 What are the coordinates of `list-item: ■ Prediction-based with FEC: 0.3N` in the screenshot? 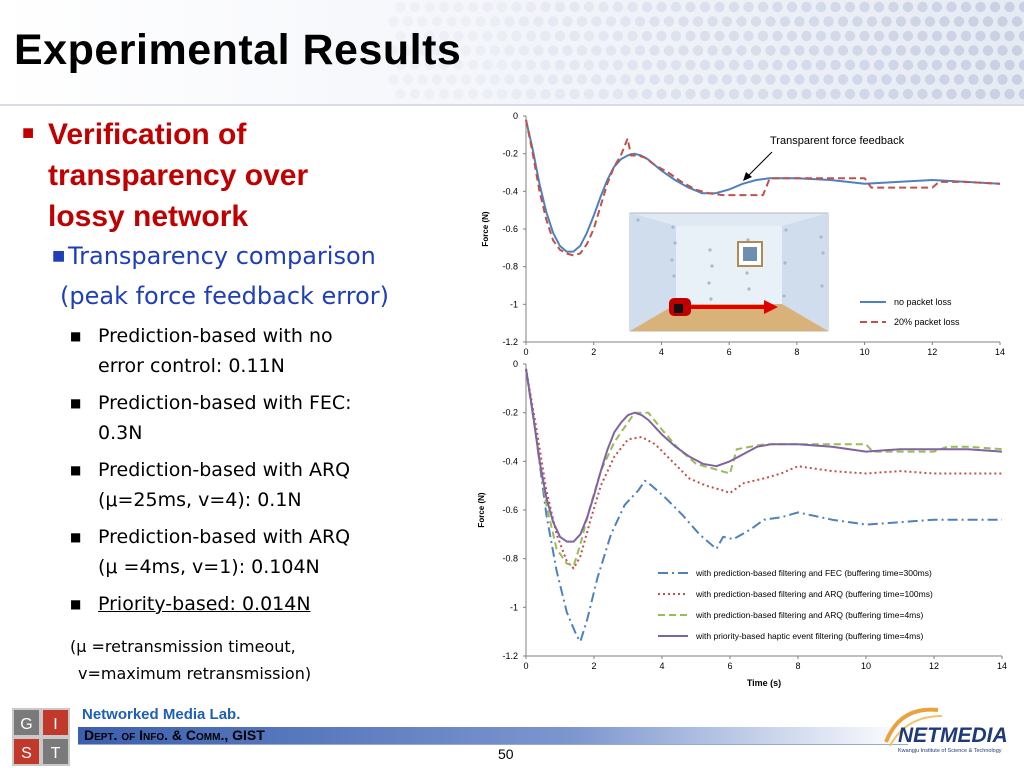 It's located at (271, 418).